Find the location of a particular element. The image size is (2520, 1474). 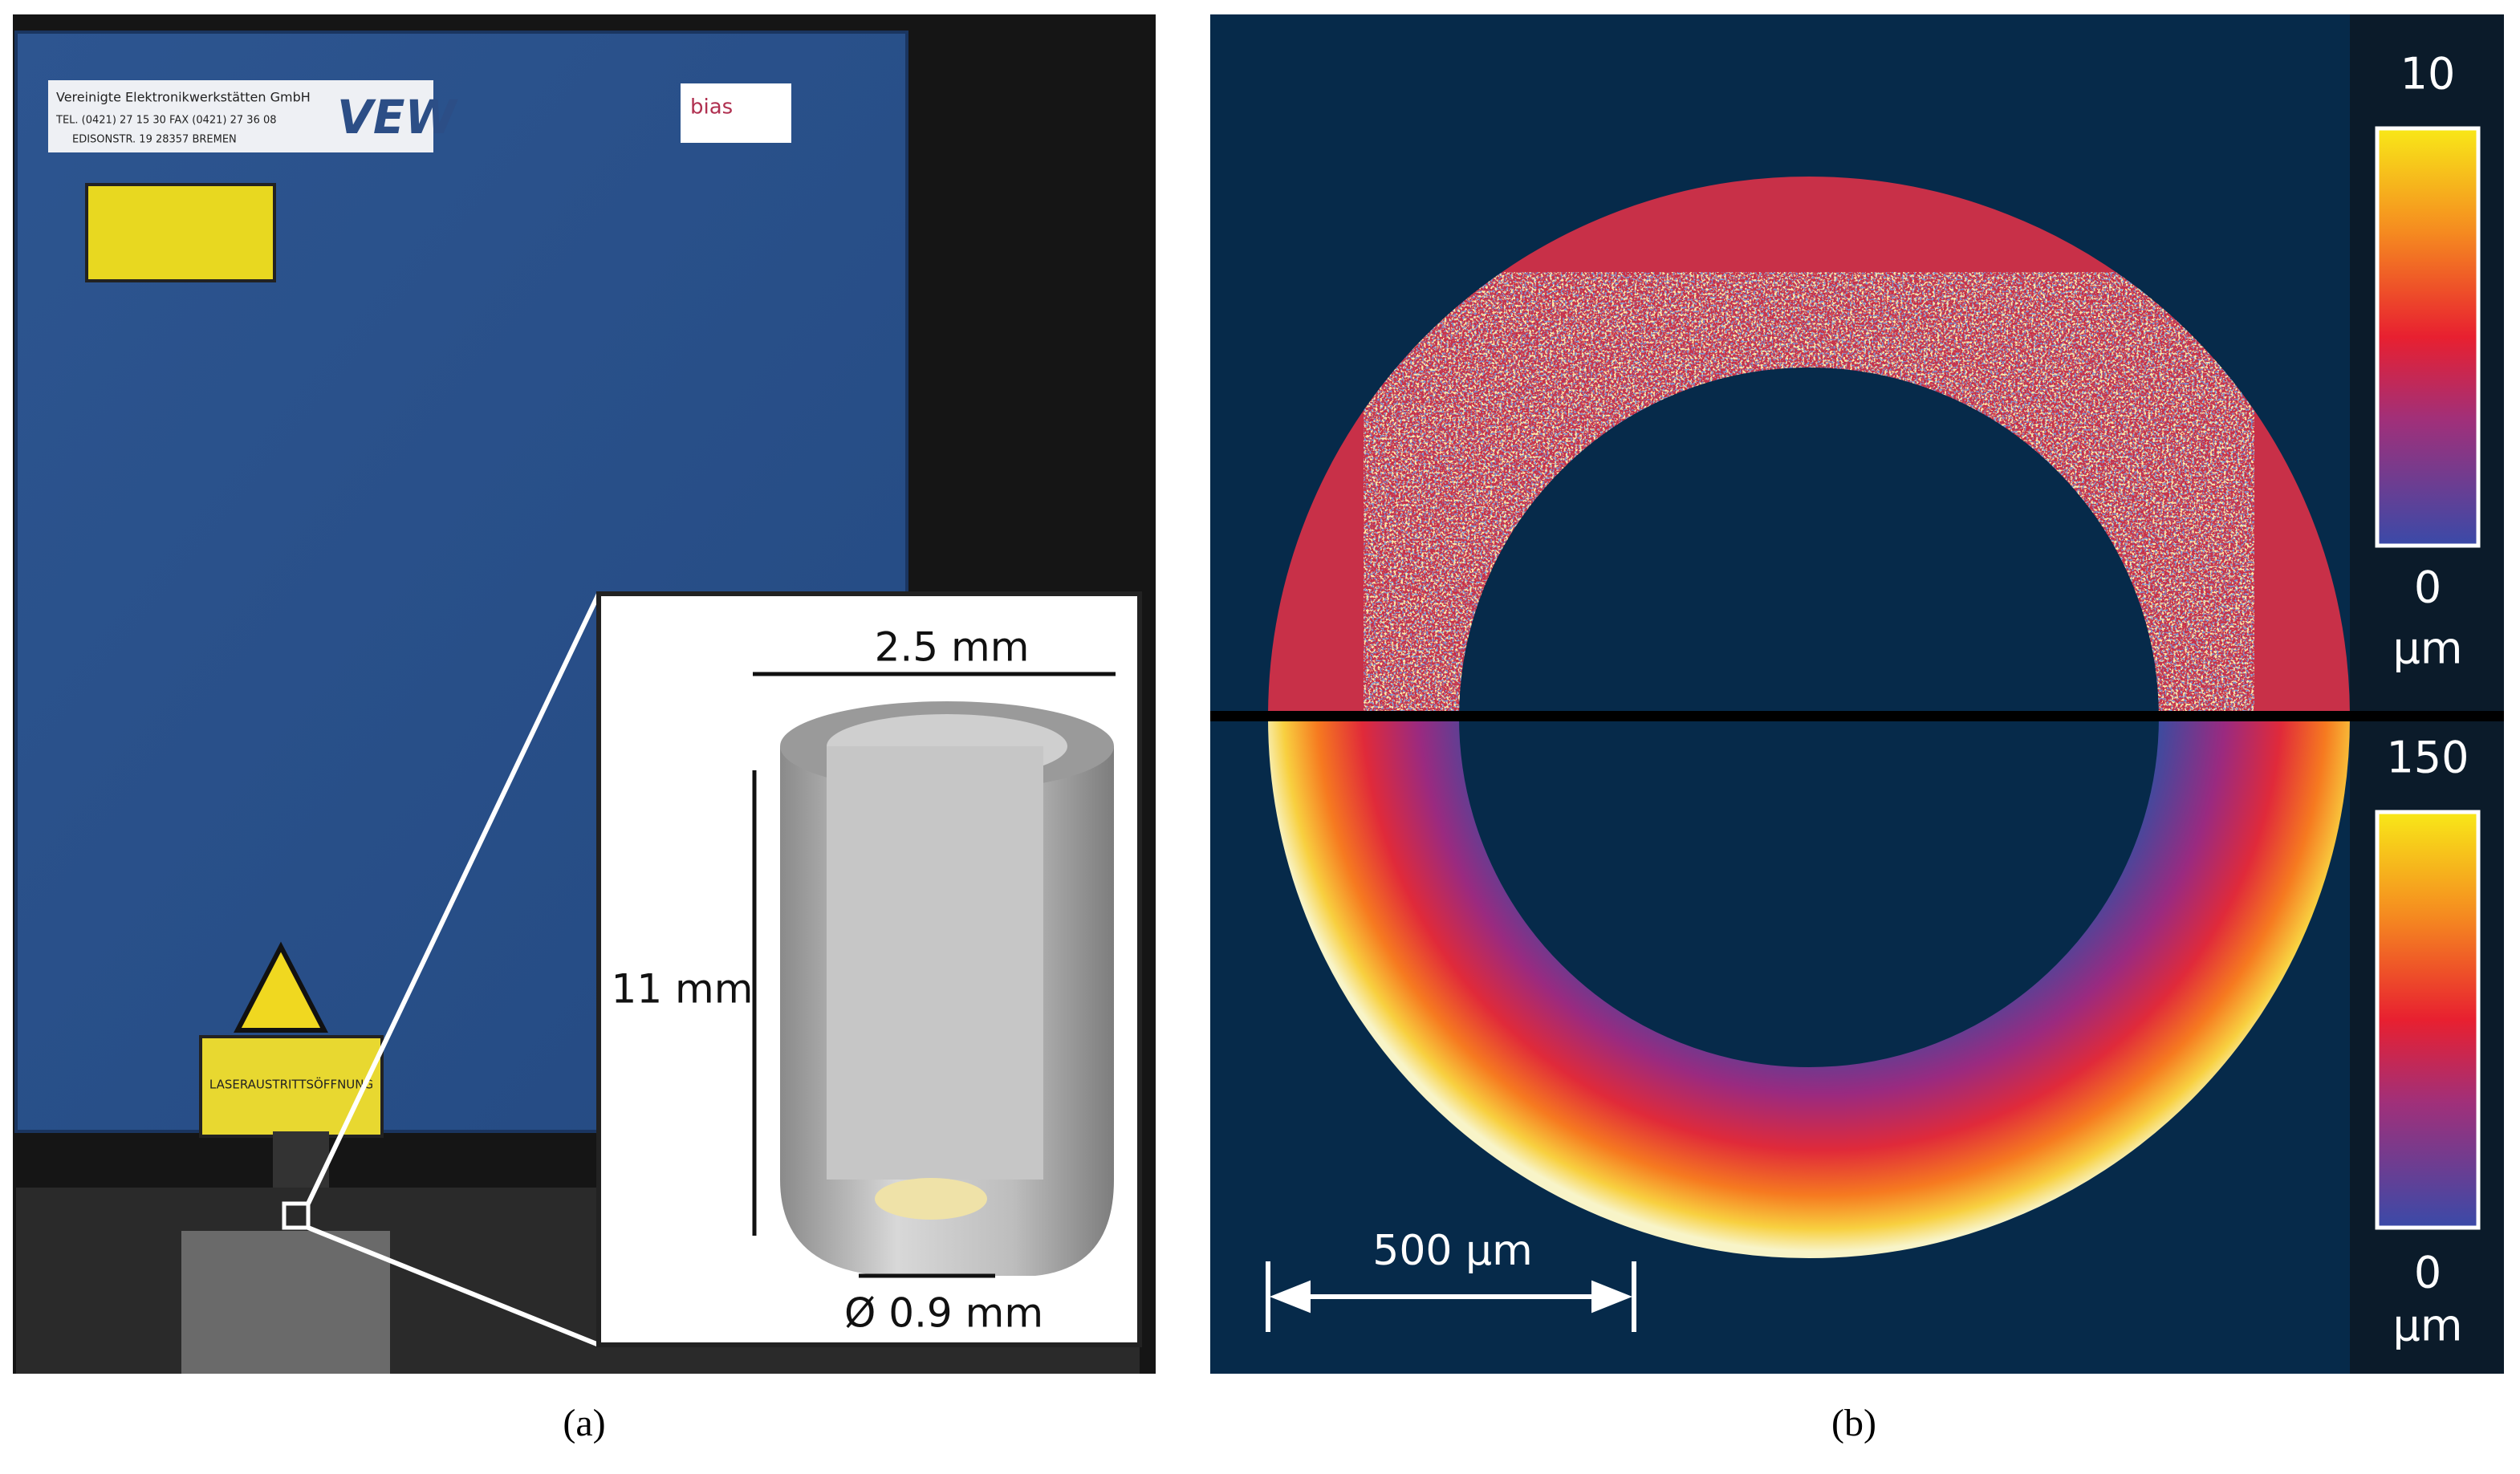

scale-bar is located at coordinates (1451, 1296).